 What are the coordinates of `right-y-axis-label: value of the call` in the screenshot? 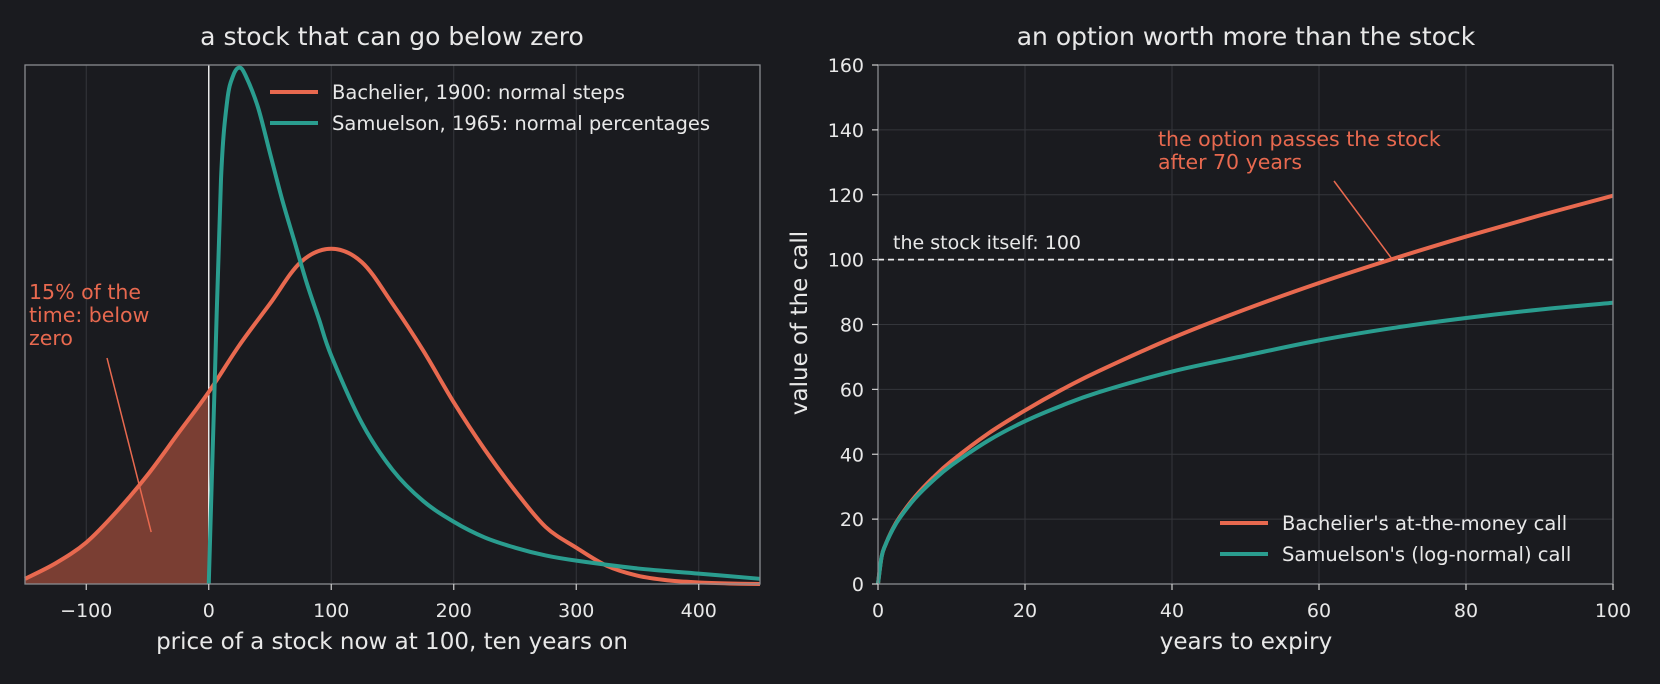 It's located at (800, 323).